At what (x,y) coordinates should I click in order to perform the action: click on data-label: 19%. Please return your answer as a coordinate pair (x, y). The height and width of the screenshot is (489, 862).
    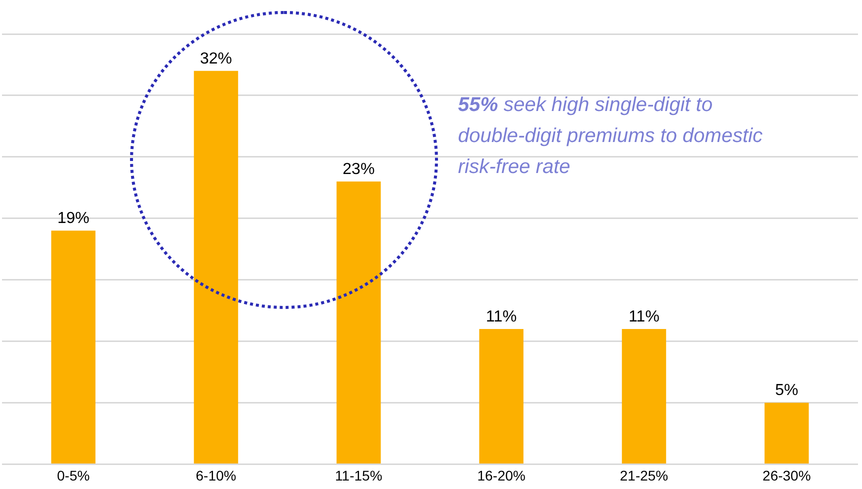
    Looking at the image, I should click on (73, 219).